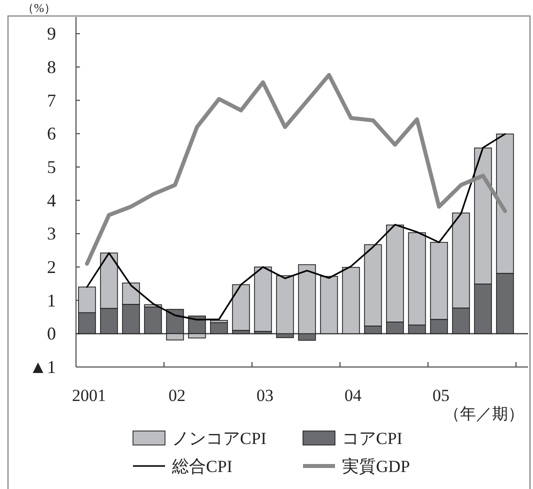 The image size is (533, 489). I want to click on y-tick-label: 2, so click(51, 267).